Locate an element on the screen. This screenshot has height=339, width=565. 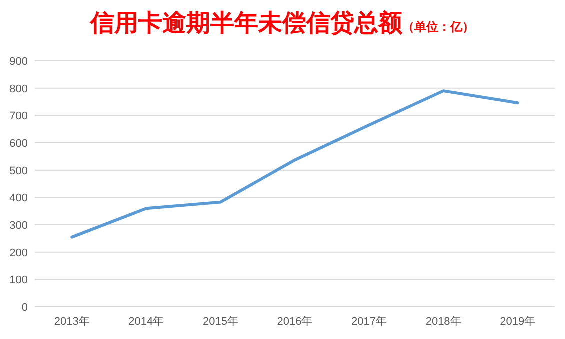
x-tick: 2017年 is located at coordinates (370, 322).